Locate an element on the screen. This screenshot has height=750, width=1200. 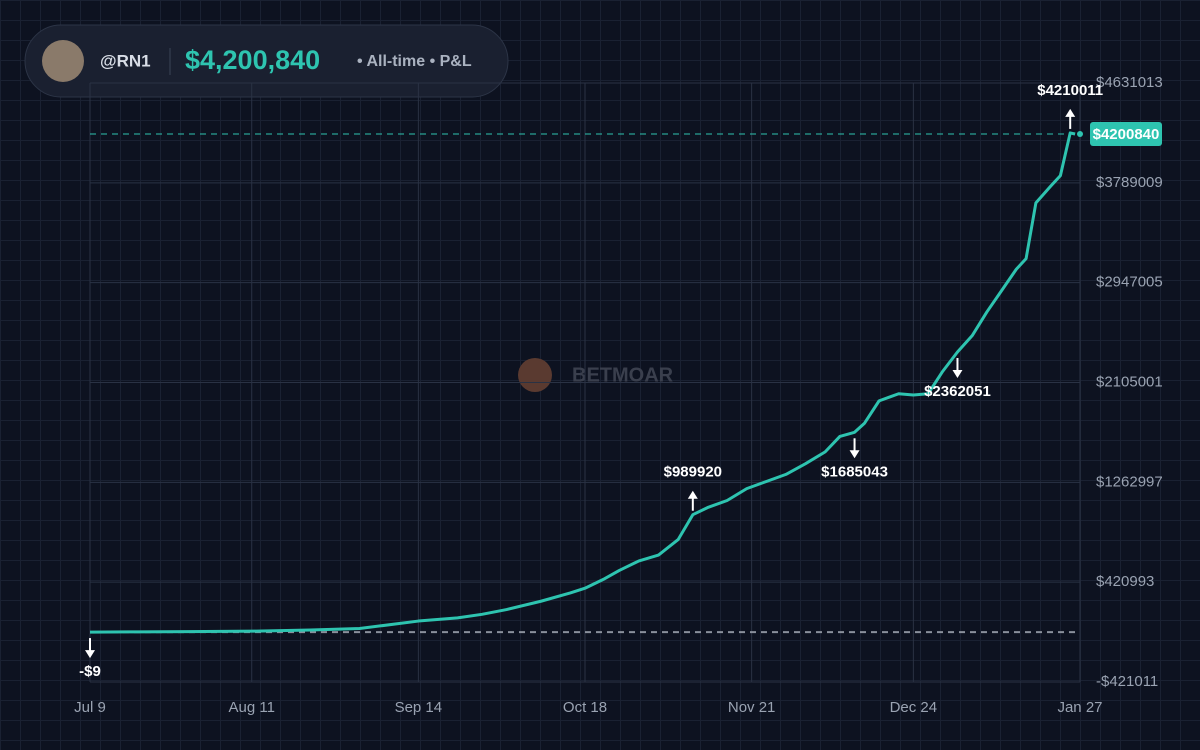
header: @RN1 $4,200,840 • All-time • P&L is located at coordinates (266, 61).